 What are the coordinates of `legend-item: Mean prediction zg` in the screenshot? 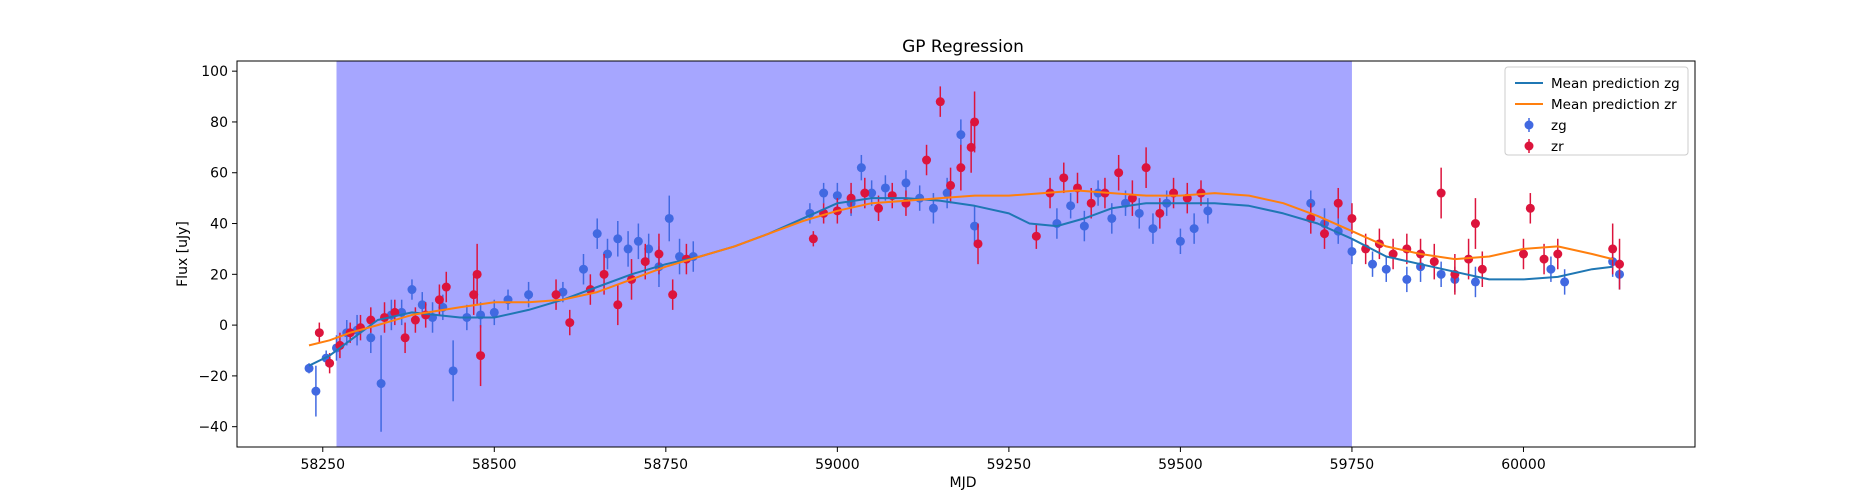 It's located at (1597, 84).